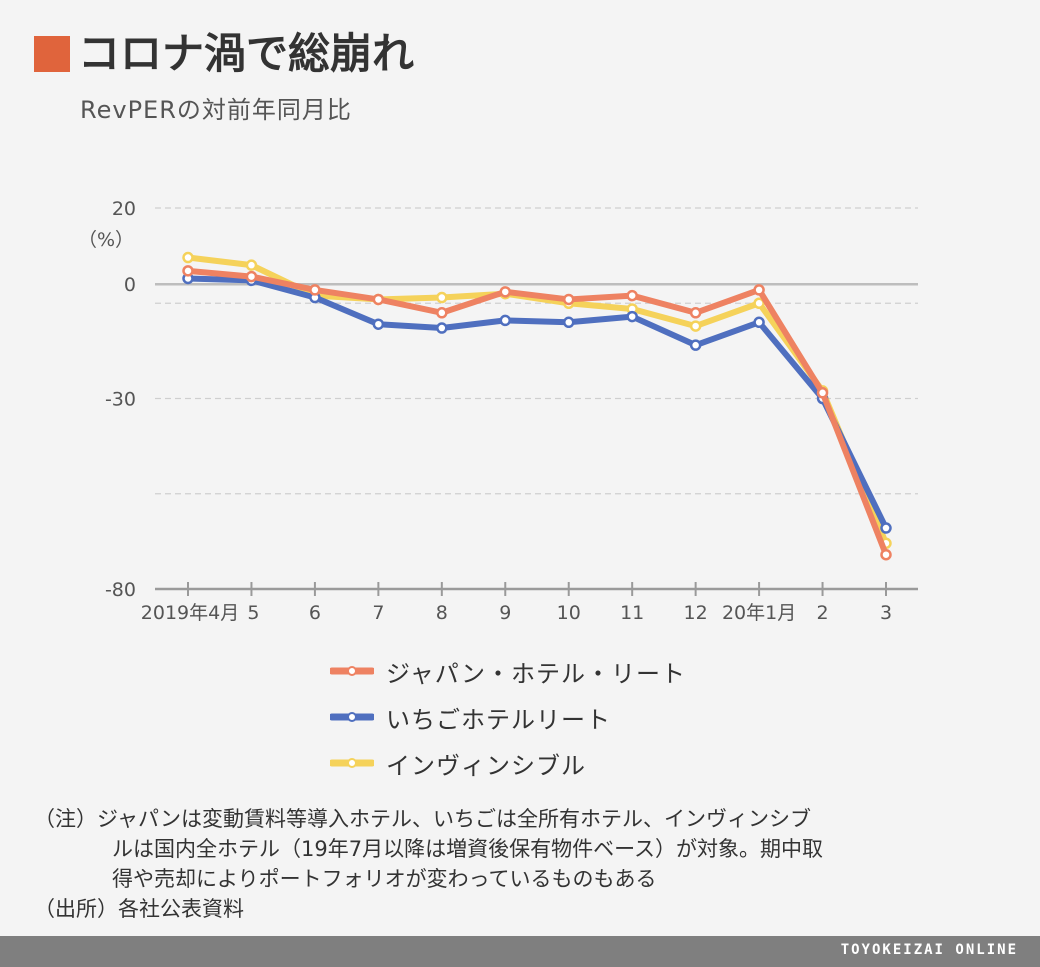 The width and height of the screenshot is (1040, 967). What do you see at coordinates (216, 110) in the screenshot?
I see `chart-subtitle: RevPERの対前年同月比` at bounding box center [216, 110].